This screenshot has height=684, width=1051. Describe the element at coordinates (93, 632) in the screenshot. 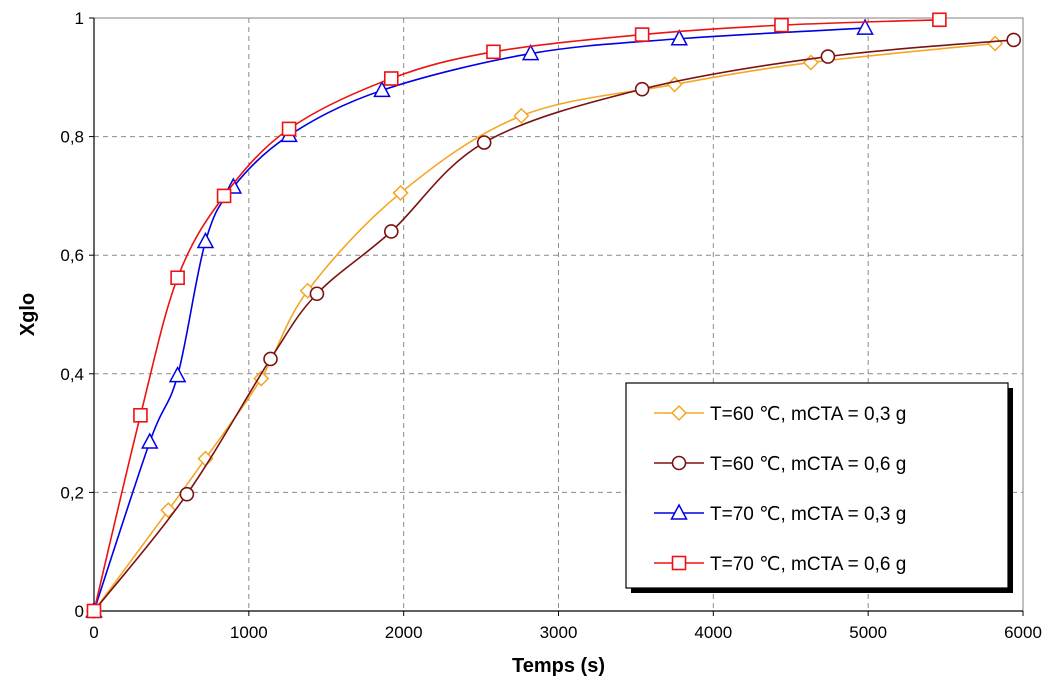

I see `x-tick-label: 0` at that location.